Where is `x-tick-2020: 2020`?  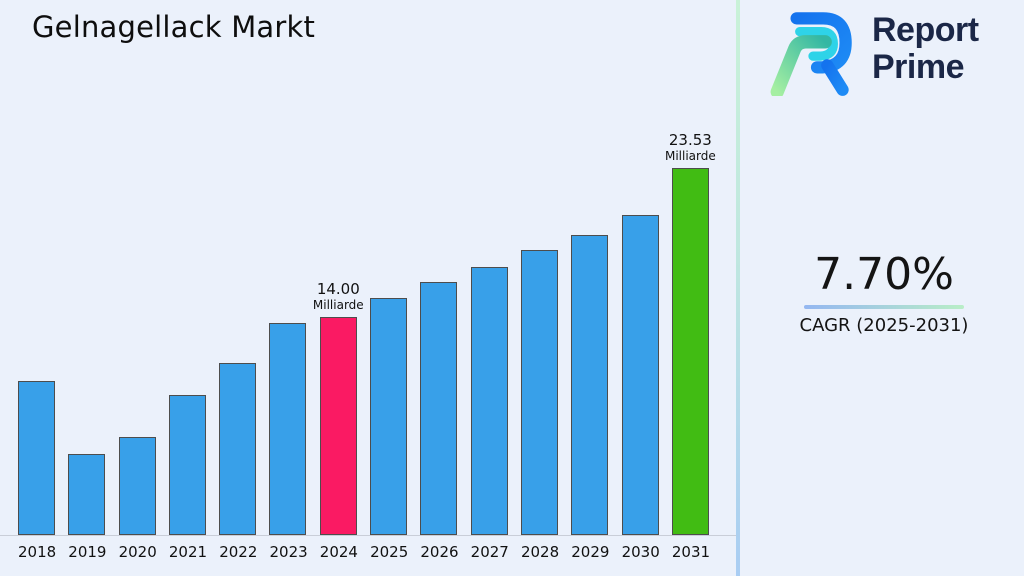 x-tick-2020: 2020 is located at coordinates (137, 552).